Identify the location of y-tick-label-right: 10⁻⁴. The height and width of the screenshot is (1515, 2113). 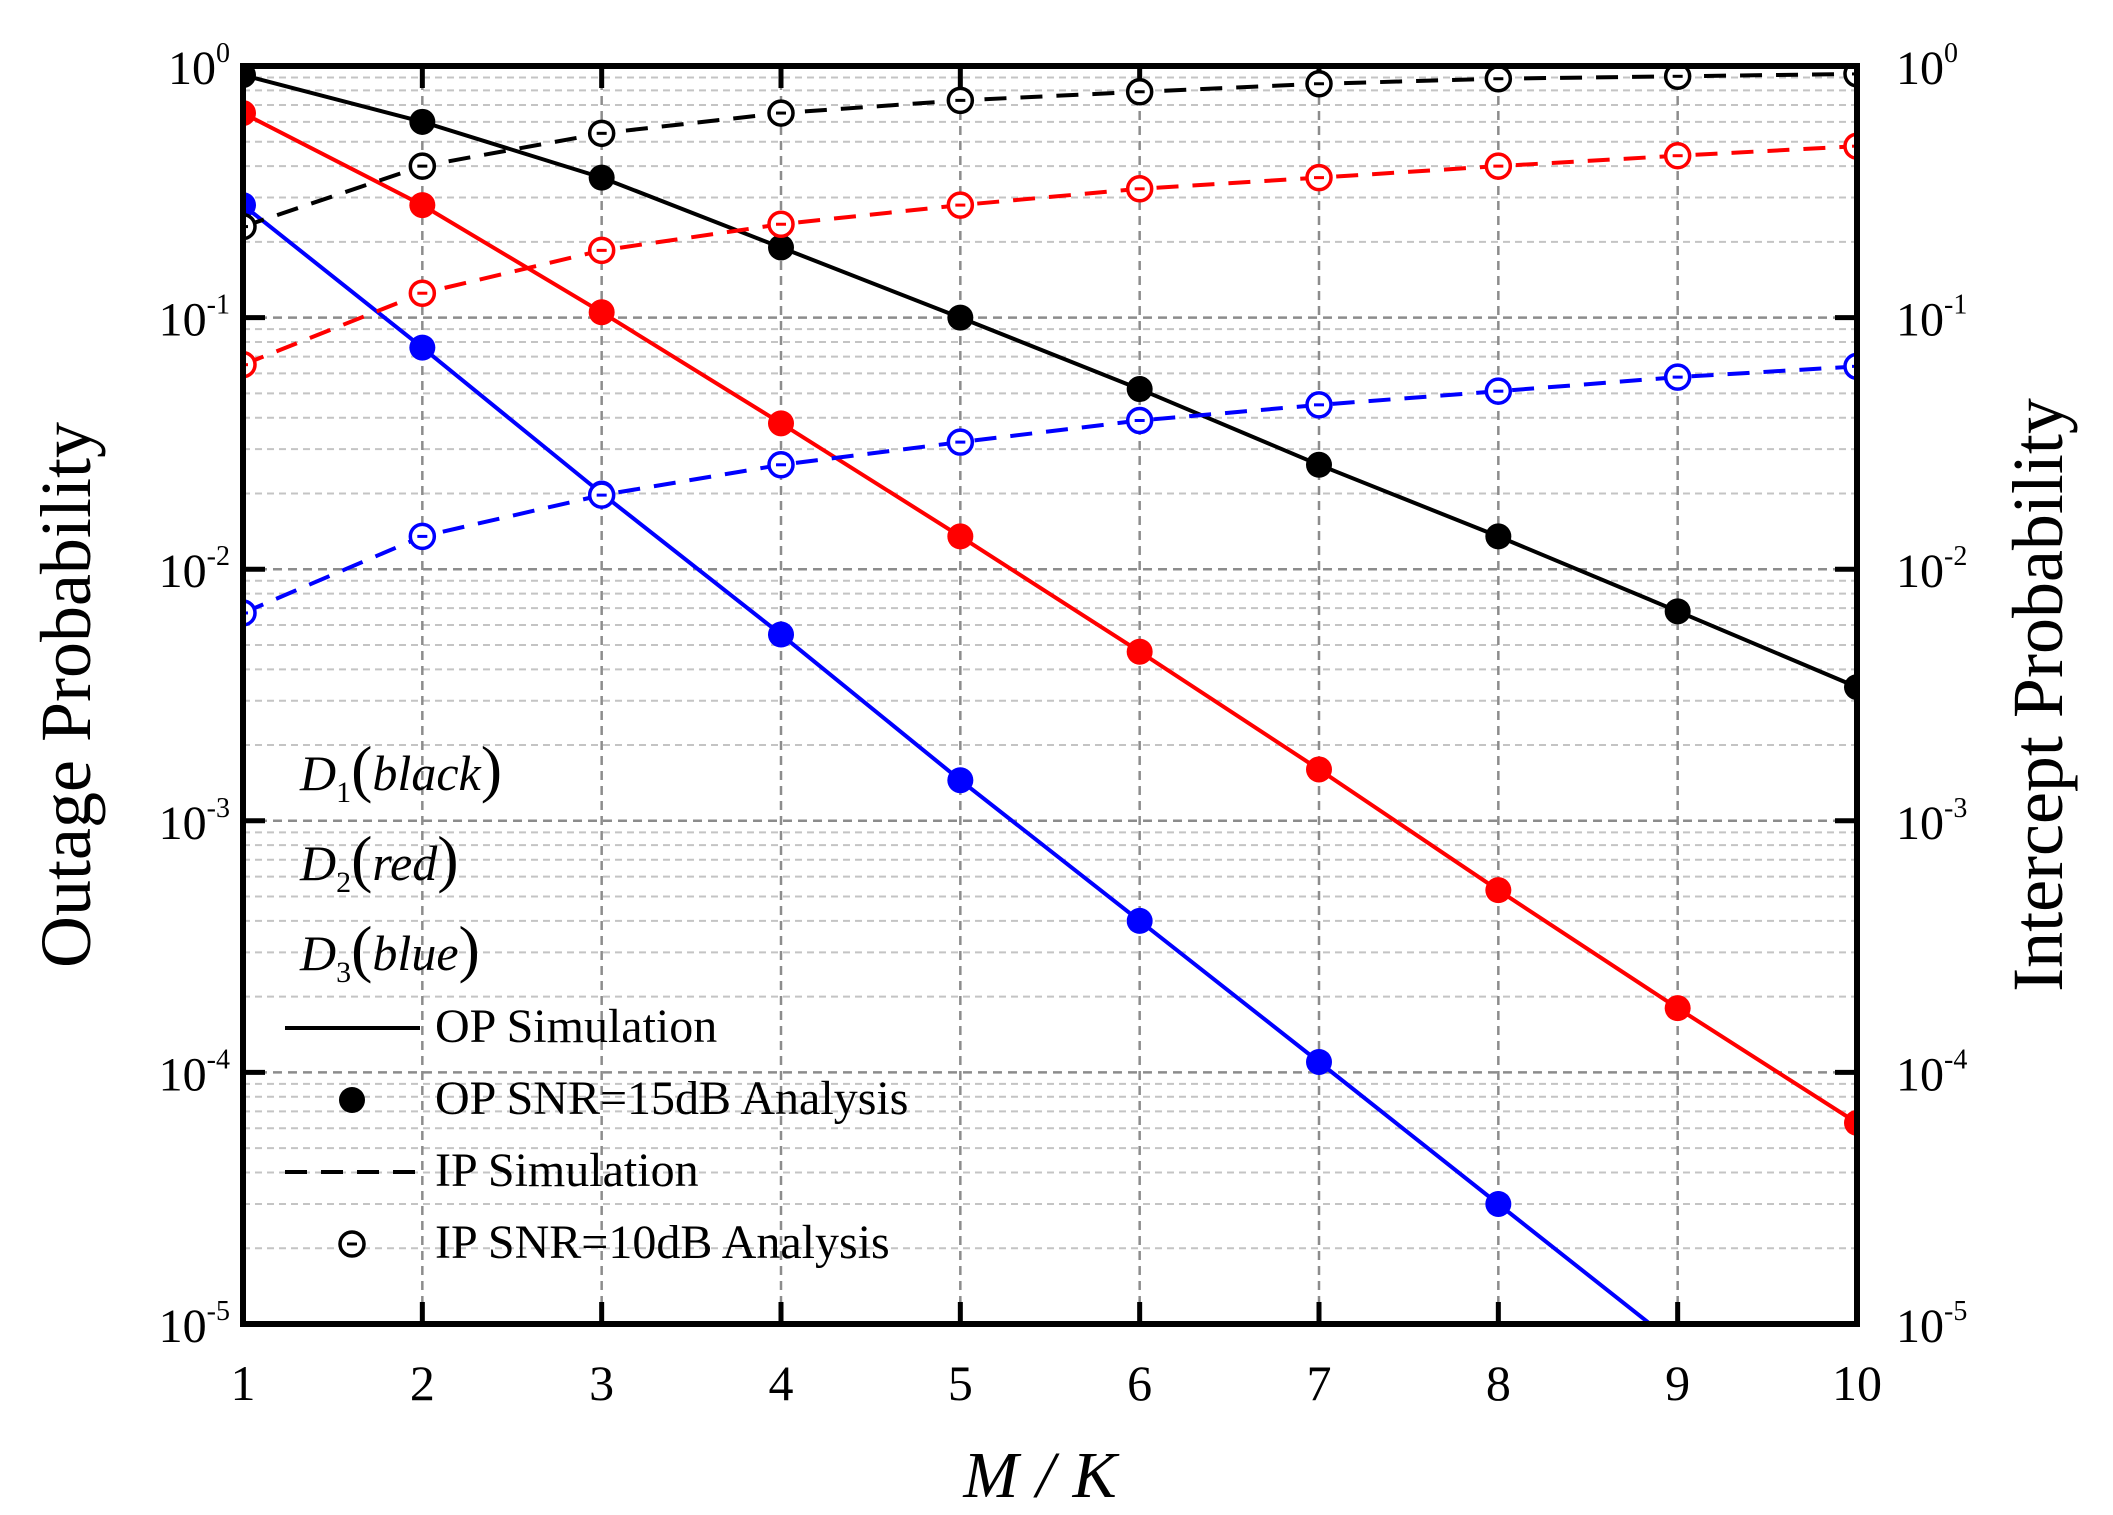
(1931, 1072).